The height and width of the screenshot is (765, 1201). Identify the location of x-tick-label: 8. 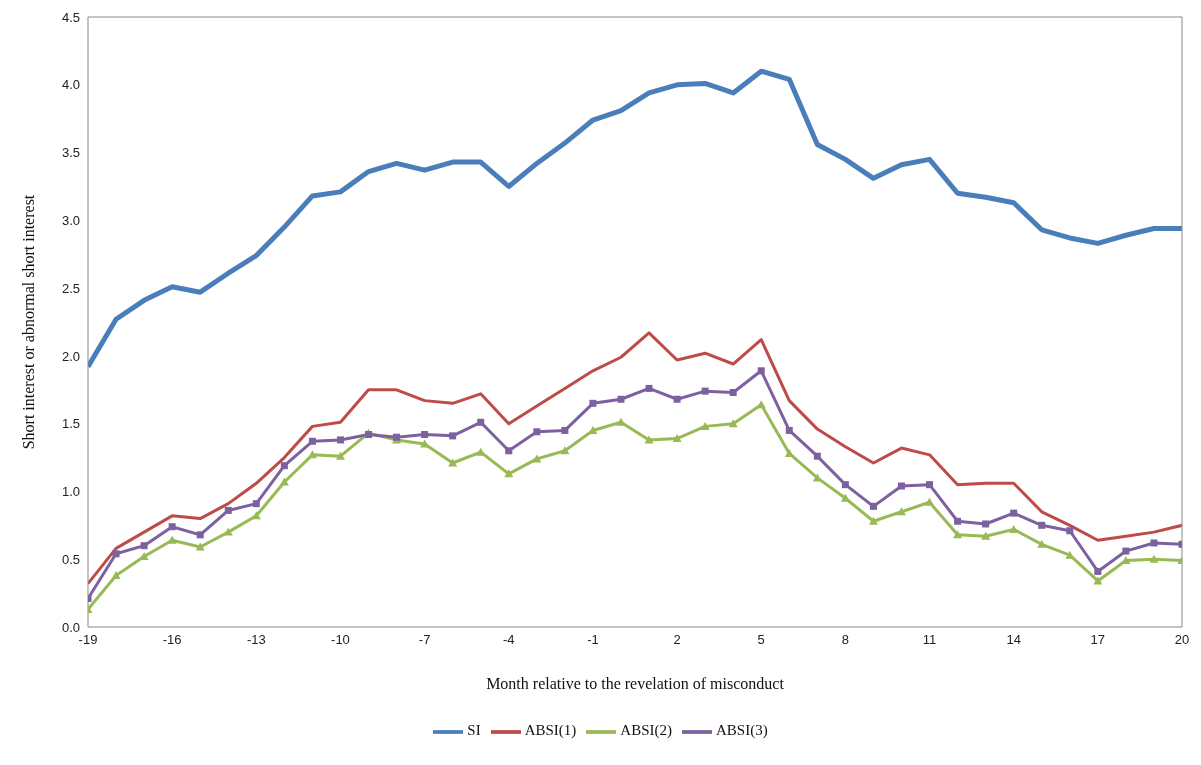
(845, 640).